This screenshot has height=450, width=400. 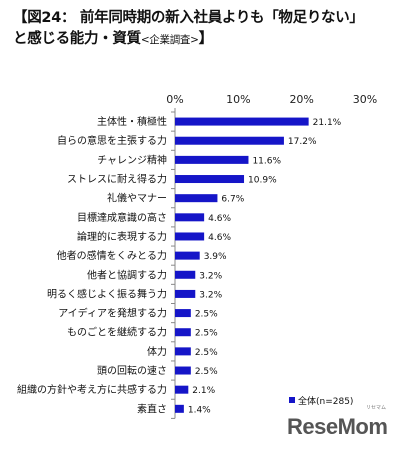 What do you see at coordinates (327, 123) in the screenshot?
I see `value-label: 21.1%` at bounding box center [327, 123].